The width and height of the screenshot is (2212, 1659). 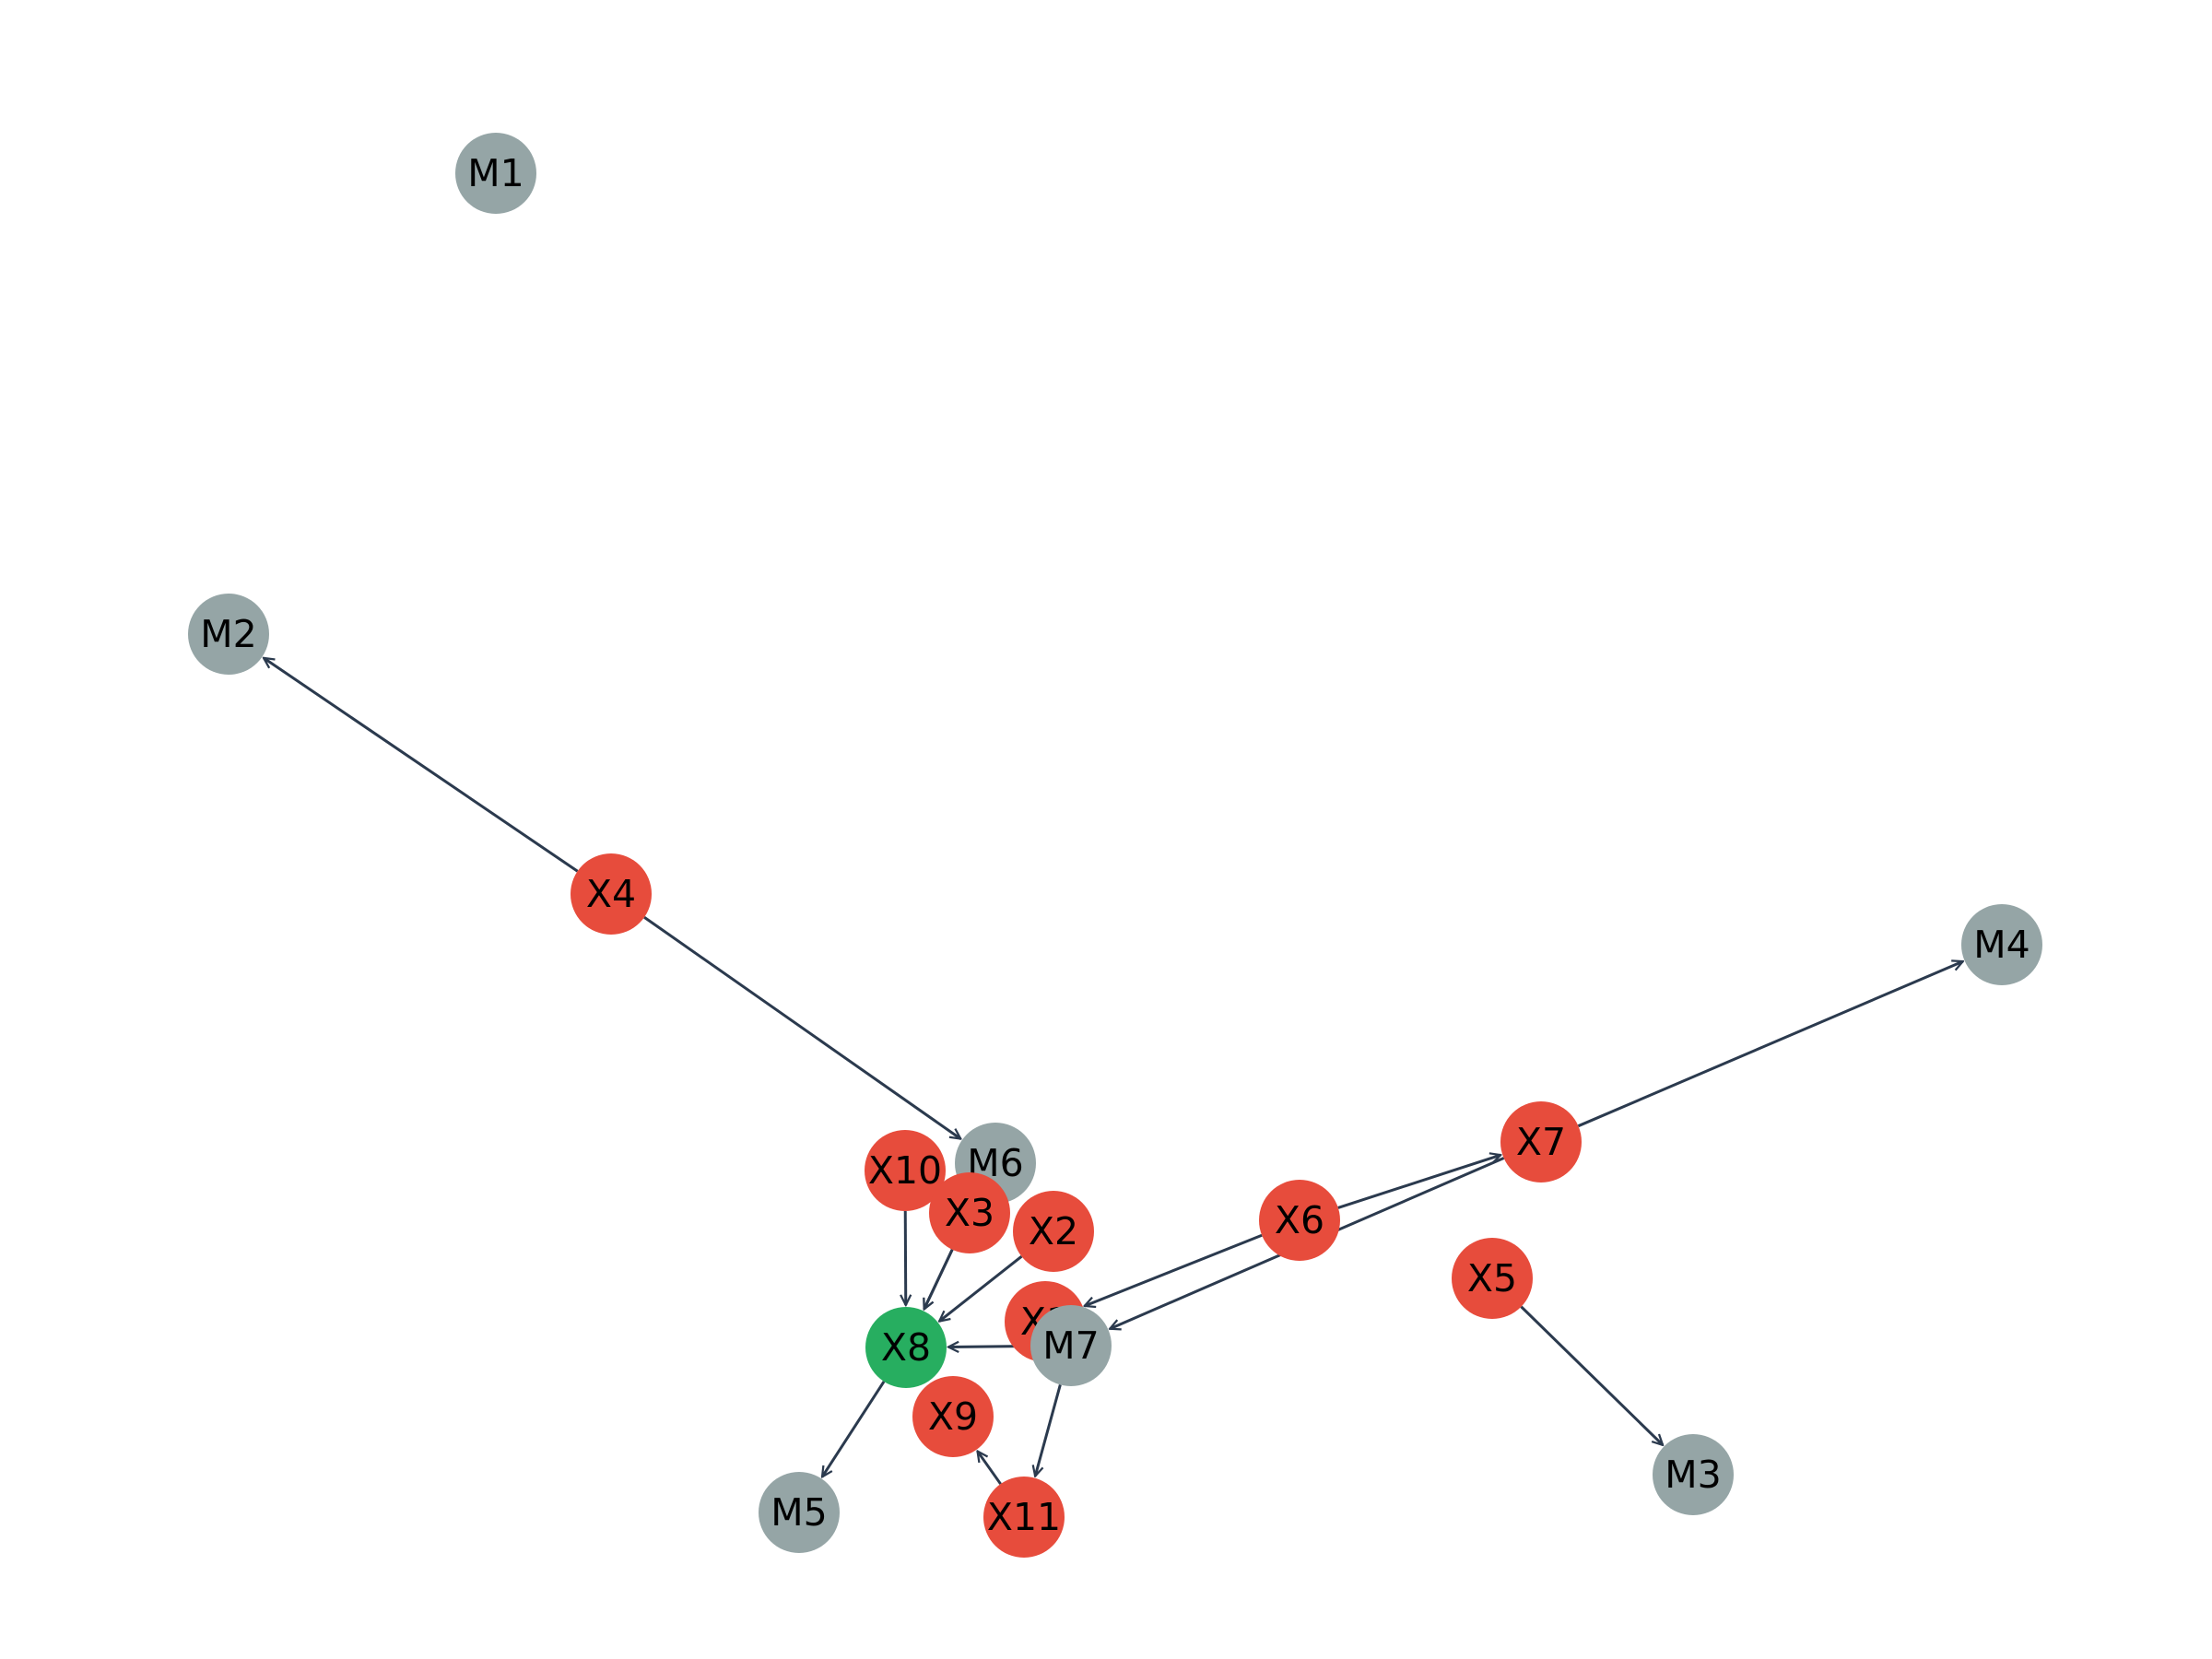 What do you see at coordinates (854, 1429) in the screenshot?
I see `edge-X8-M5` at bounding box center [854, 1429].